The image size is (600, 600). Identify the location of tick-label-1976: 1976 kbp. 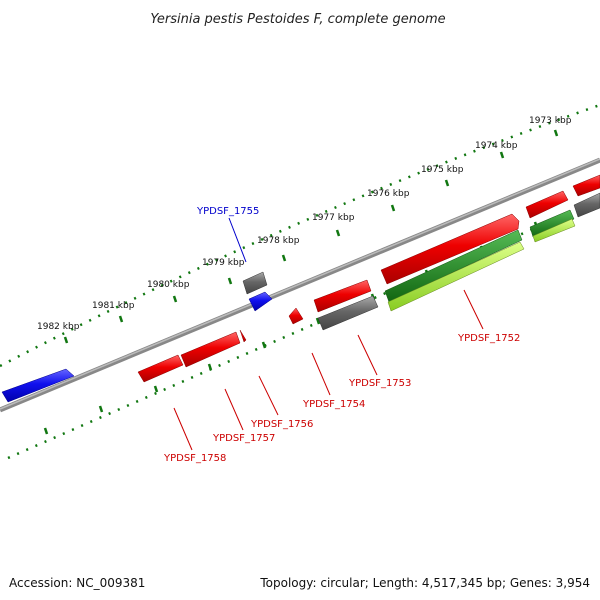
(388, 194).